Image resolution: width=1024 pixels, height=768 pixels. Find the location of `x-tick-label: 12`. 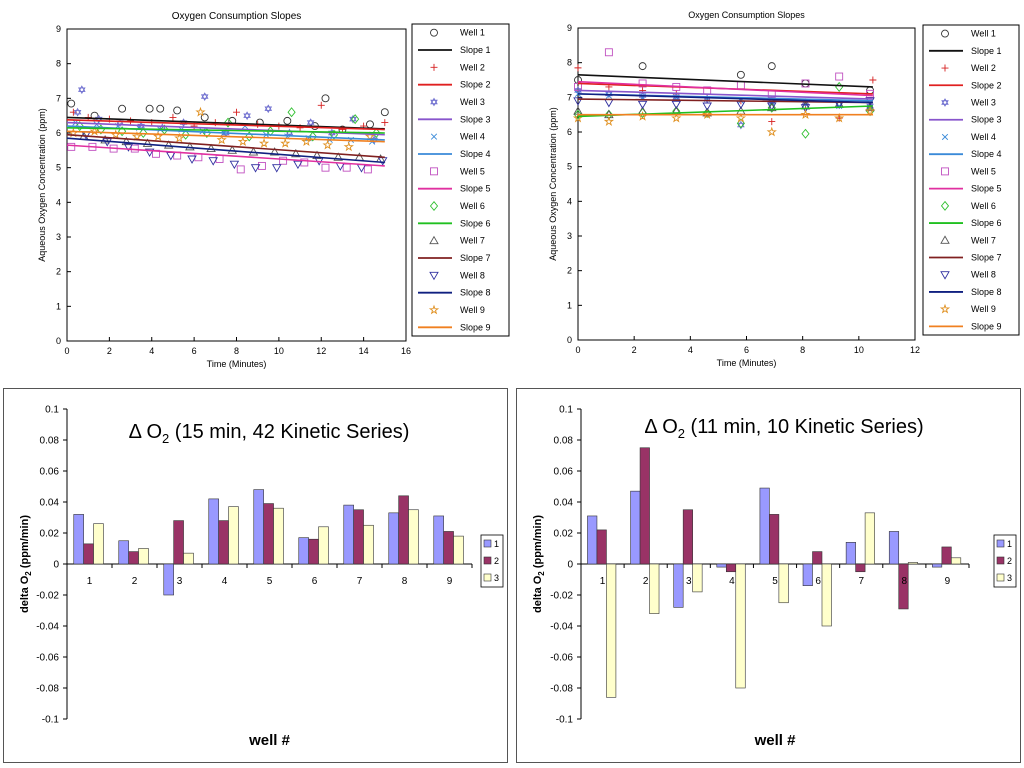

x-tick-label: 12 is located at coordinates (321, 351).